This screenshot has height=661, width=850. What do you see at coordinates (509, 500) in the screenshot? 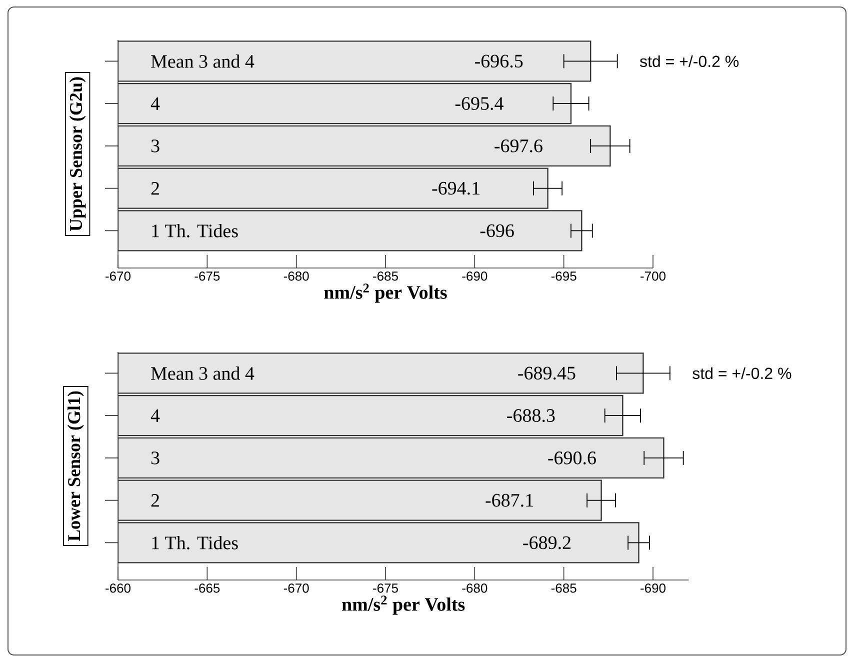
I see `data-label: -687.1` at bounding box center [509, 500].